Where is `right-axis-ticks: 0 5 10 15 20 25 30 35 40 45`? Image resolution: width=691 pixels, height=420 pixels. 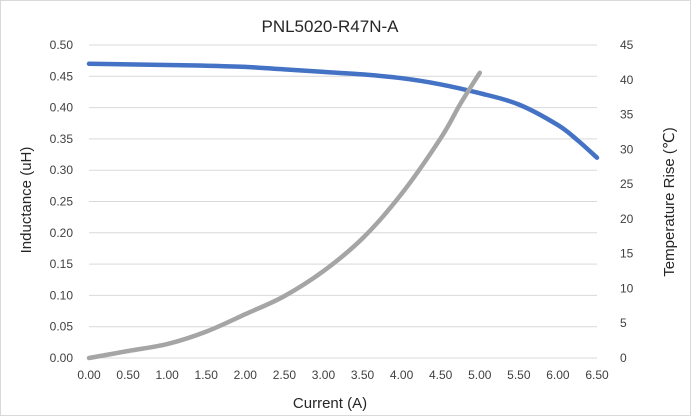
right-axis-ticks: 0 5 10 15 20 25 30 35 40 45 is located at coordinates (627, 201).